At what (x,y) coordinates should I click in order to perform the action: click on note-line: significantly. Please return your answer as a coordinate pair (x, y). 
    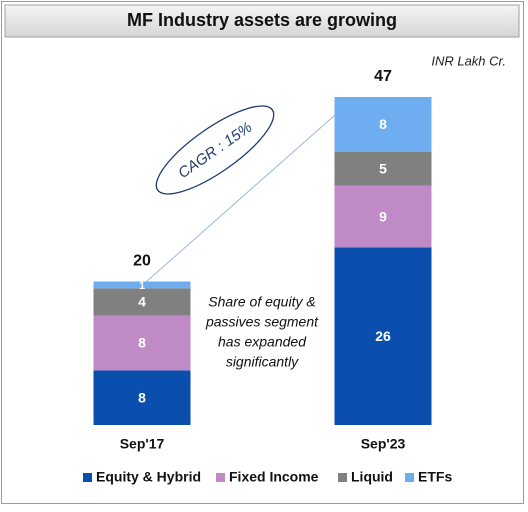
    Looking at the image, I should click on (262, 362).